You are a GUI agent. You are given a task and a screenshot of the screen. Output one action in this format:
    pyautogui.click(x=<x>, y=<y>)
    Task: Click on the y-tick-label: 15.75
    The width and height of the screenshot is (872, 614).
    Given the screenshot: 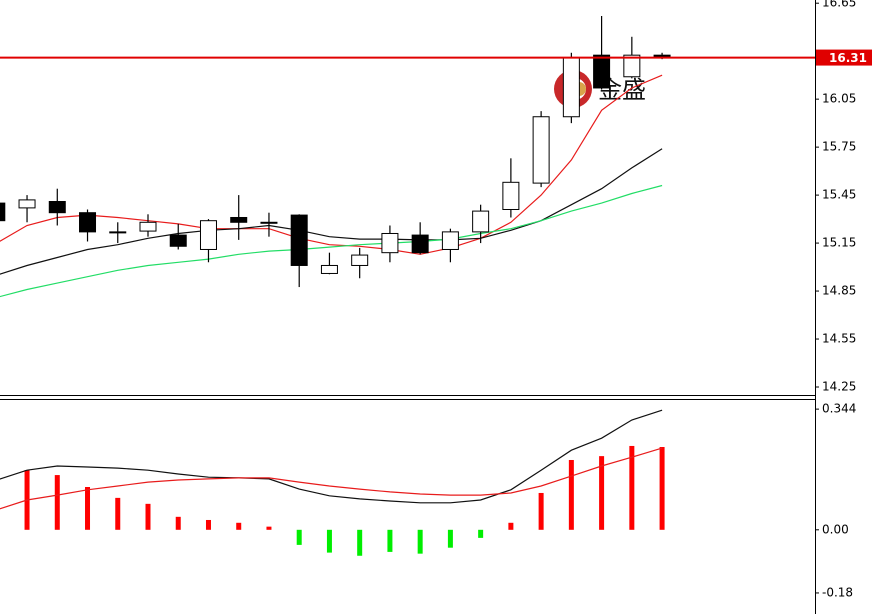 What is the action you would take?
    pyautogui.click(x=839, y=147)
    